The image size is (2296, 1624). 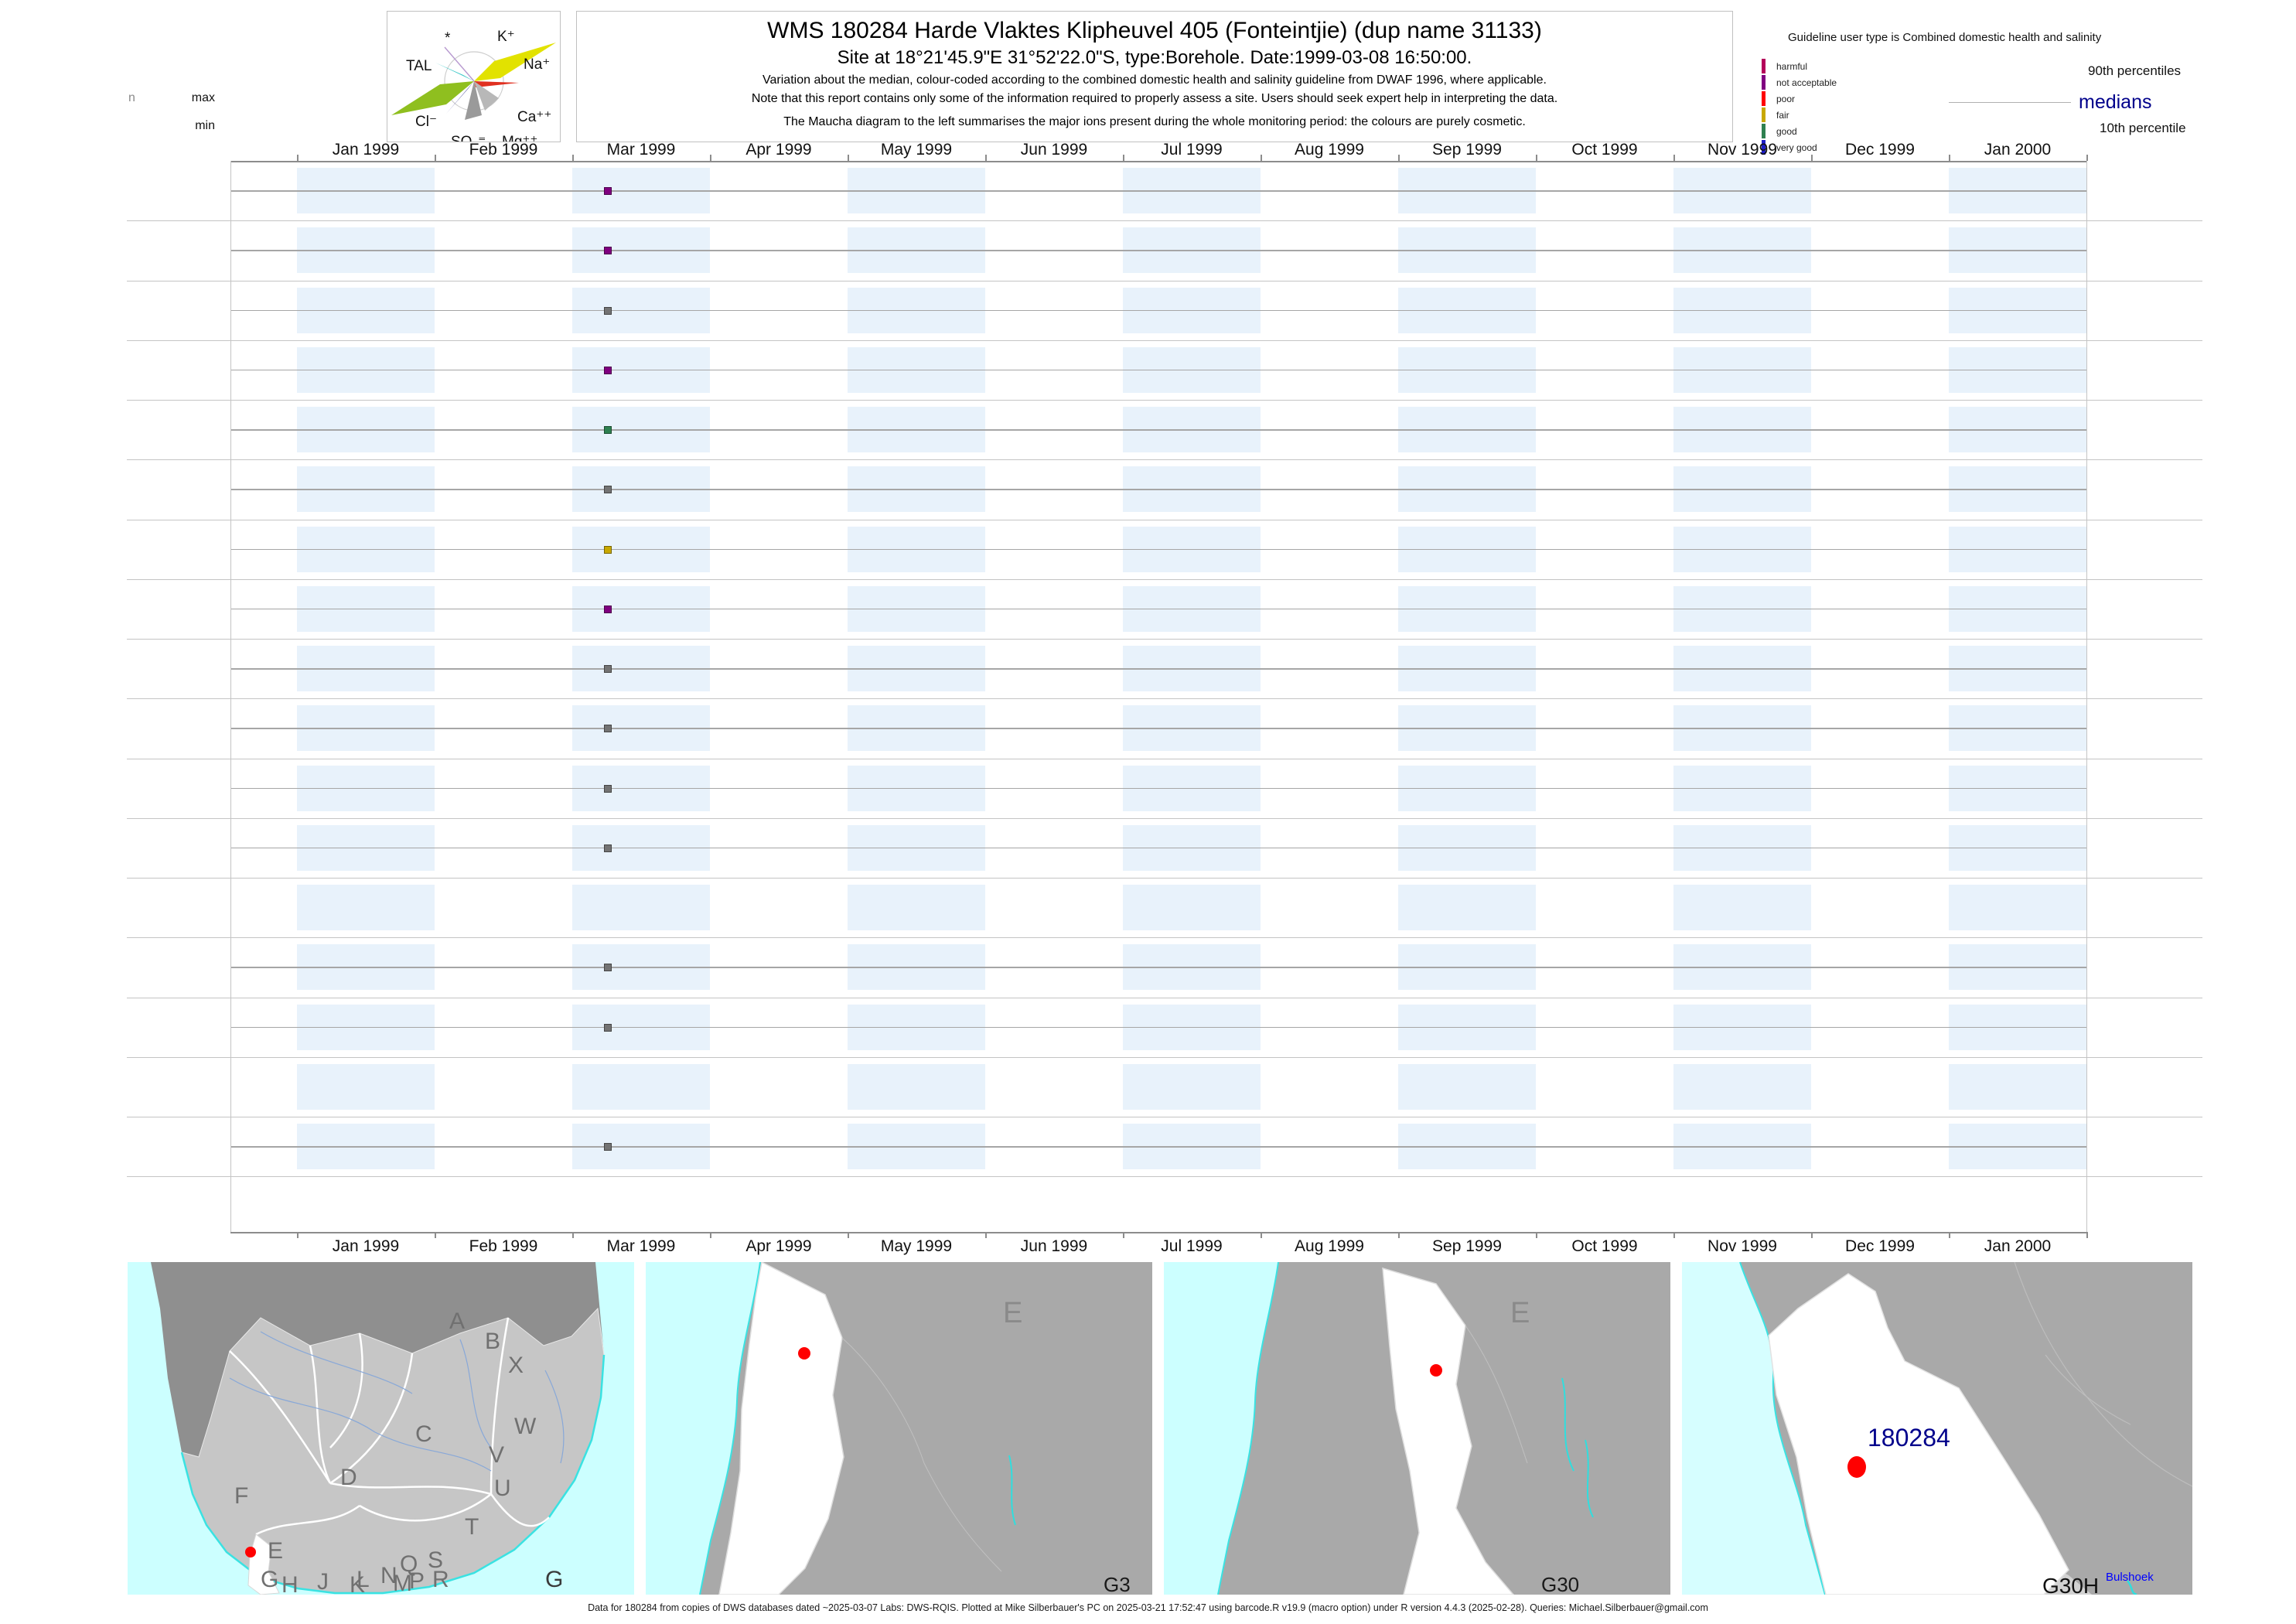 What do you see at coordinates (1742, 1246) in the screenshot?
I see `month-label-bottom: Nov 1999` at bounding box center [1742, 1246].